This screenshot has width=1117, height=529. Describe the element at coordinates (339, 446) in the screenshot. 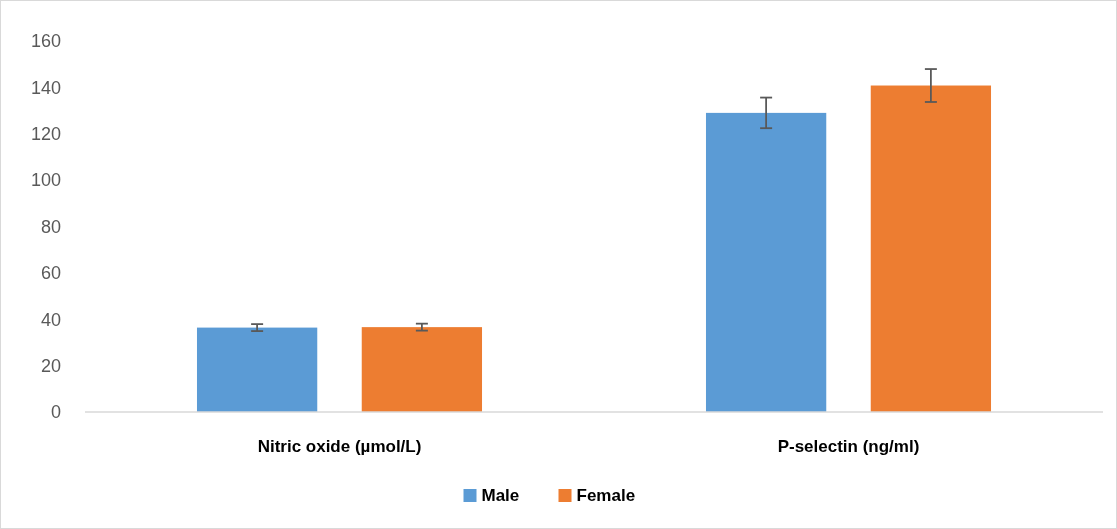

I see `x-tick-label: Nitric oxide (µmol/L)` at that location.